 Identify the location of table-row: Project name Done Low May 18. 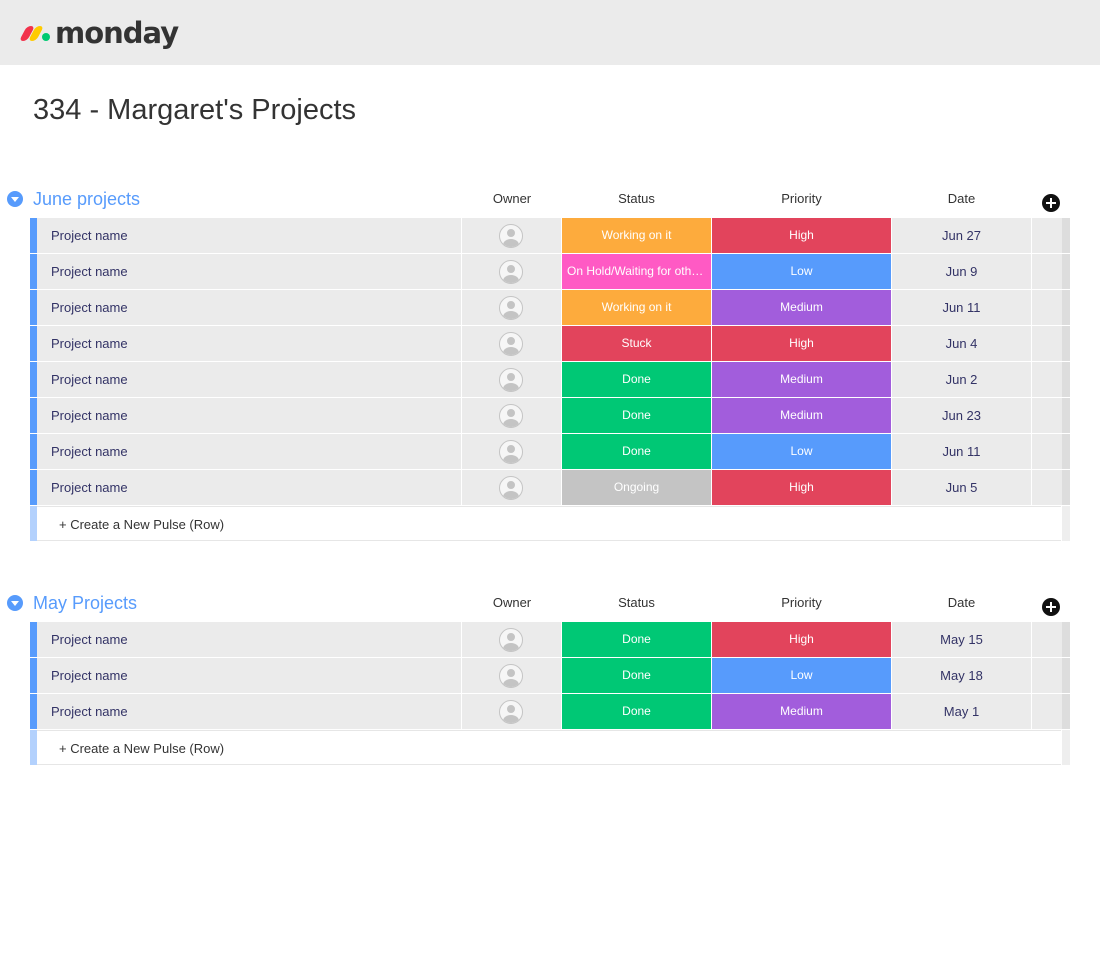
(550, 676).